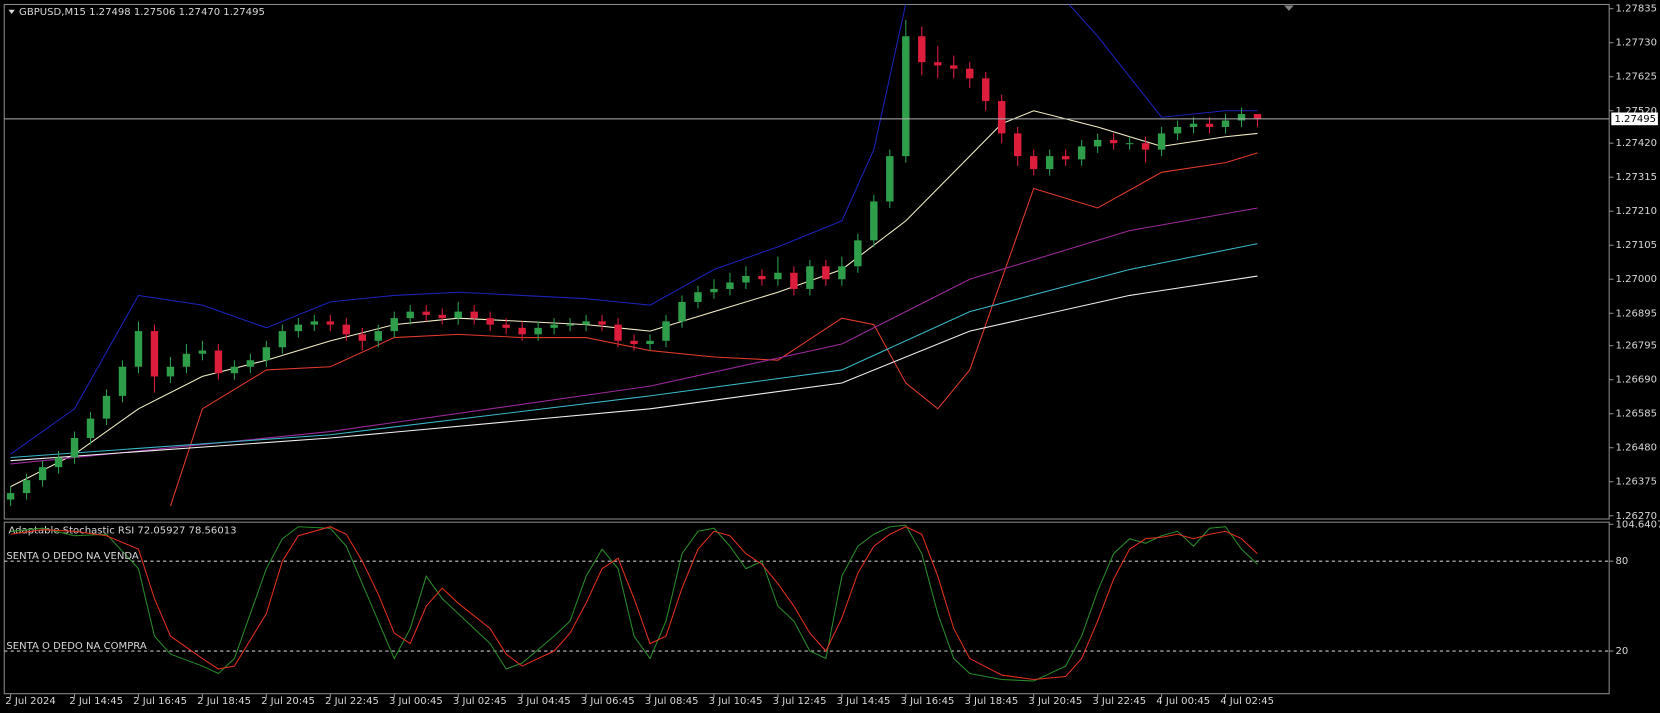 The height and width of the screenshot is (713, 1660). Describe the element at coordinates (1637, 43) in the screenshot. I see `y-tick-label: 1.27730` at that location.